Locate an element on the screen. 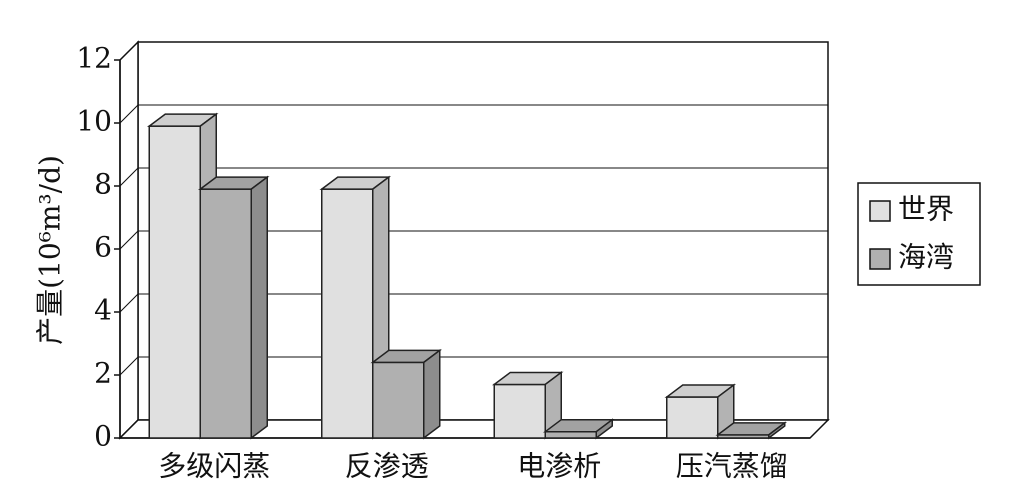  legend-label: 世界 is located at coordinates (926, 209).